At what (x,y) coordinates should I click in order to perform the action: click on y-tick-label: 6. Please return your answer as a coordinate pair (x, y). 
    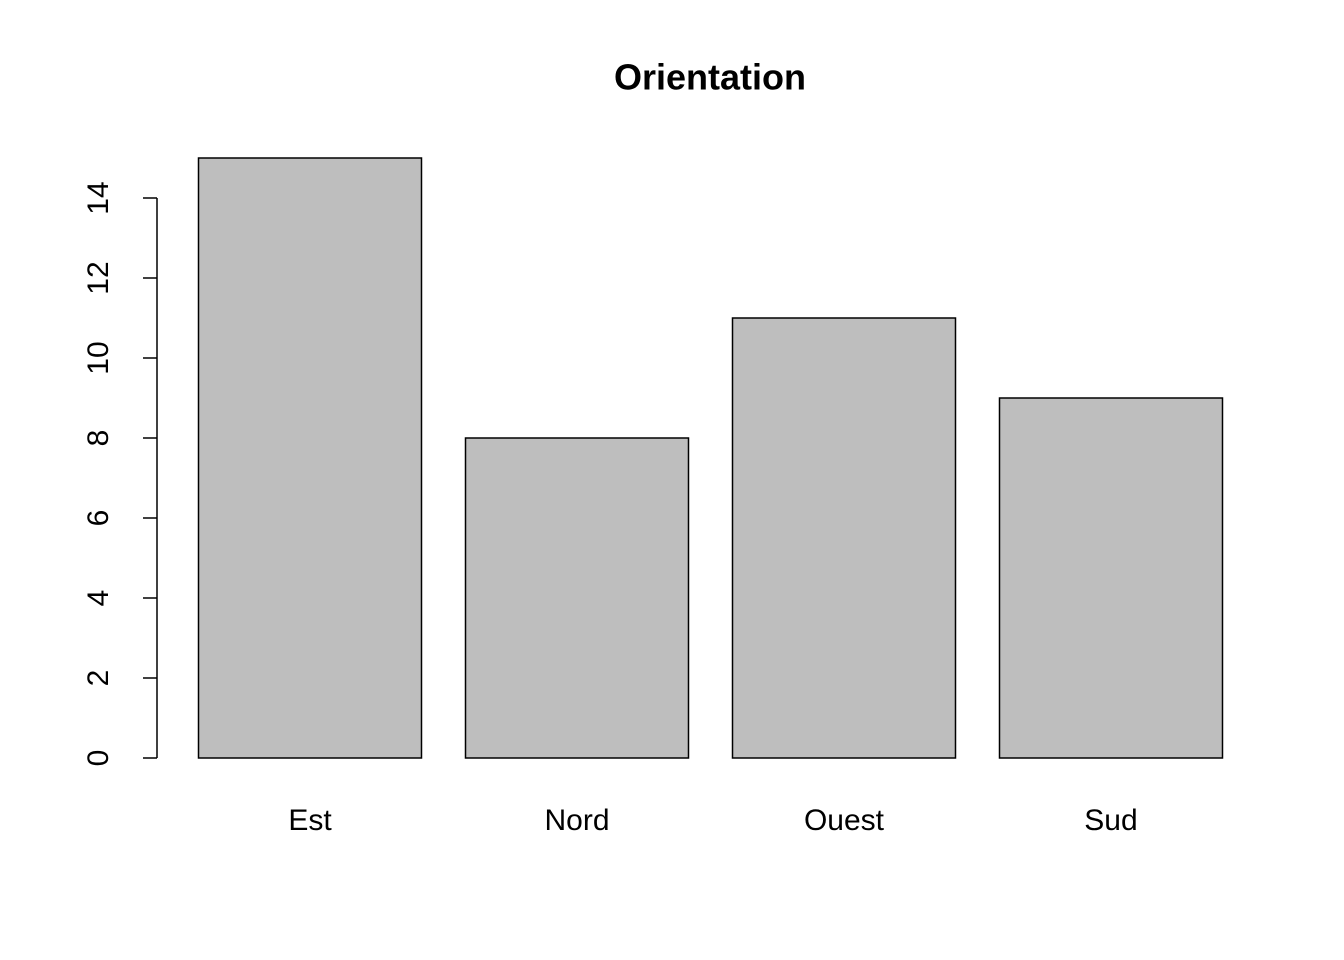
    Looking at the image, I should click on (98, 518).